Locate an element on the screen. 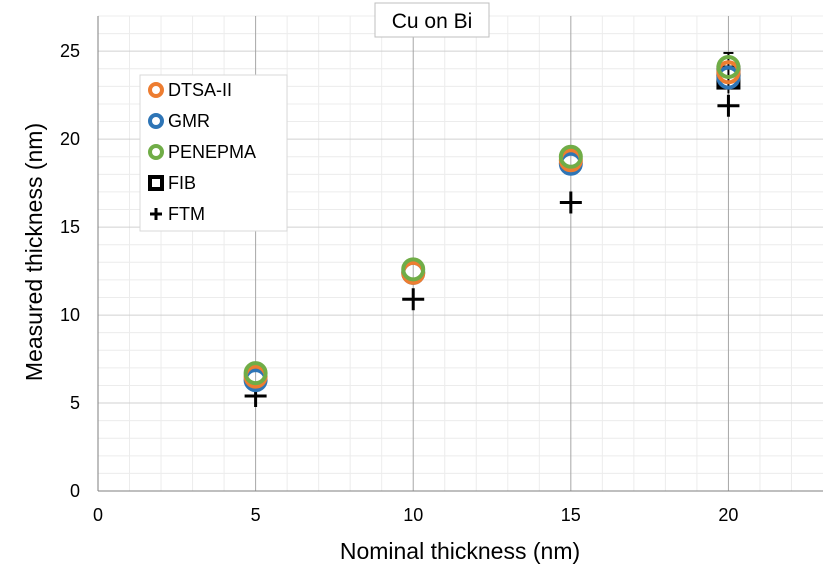  chart-title: Cu on Bi is located at coordinates (432, 21).